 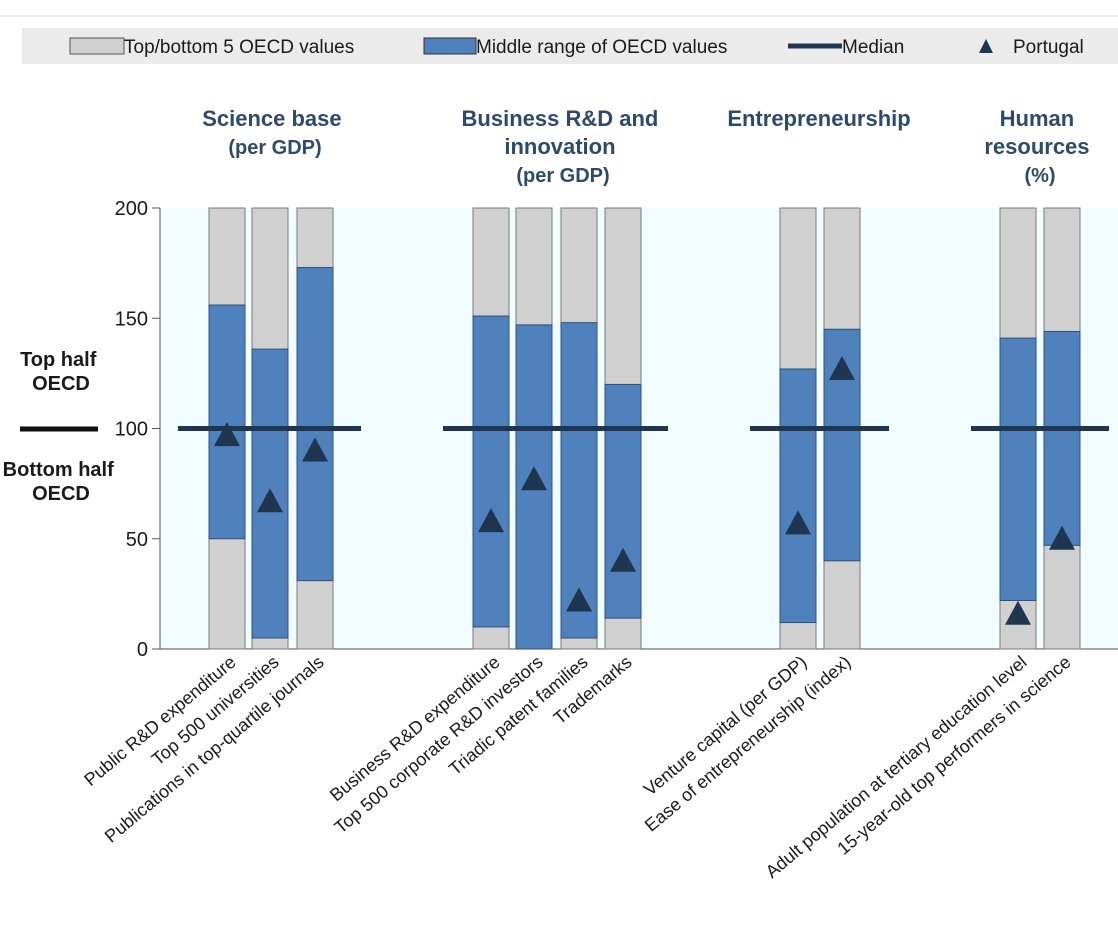 I want to click on side-labels: Top half OECD Bottom half OECD, so click(x=61, y=427).